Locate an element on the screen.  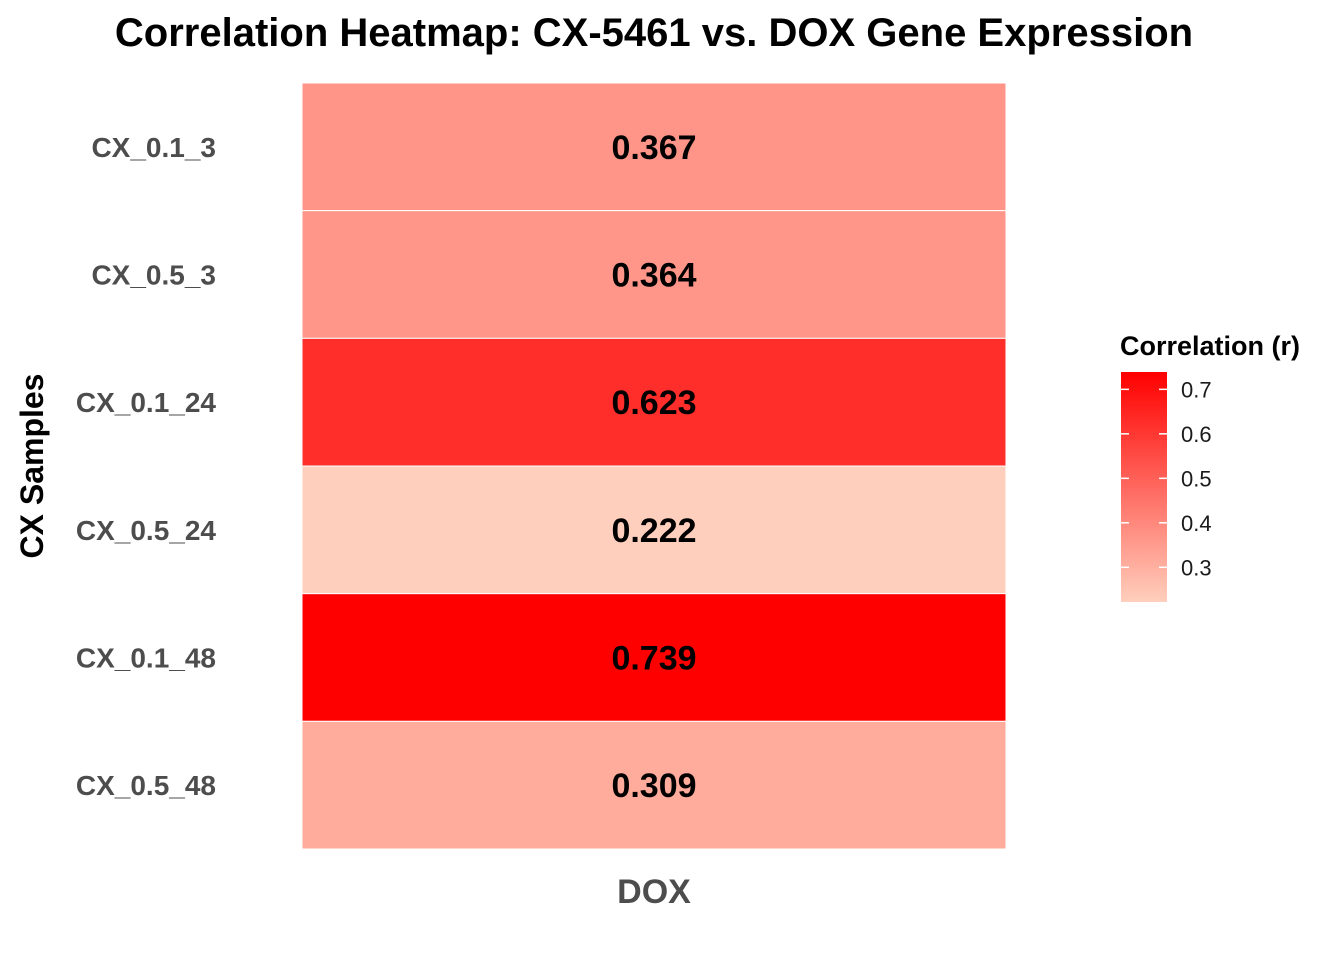
cell-value-label: 0.222 is located at coordinates (653, 531).